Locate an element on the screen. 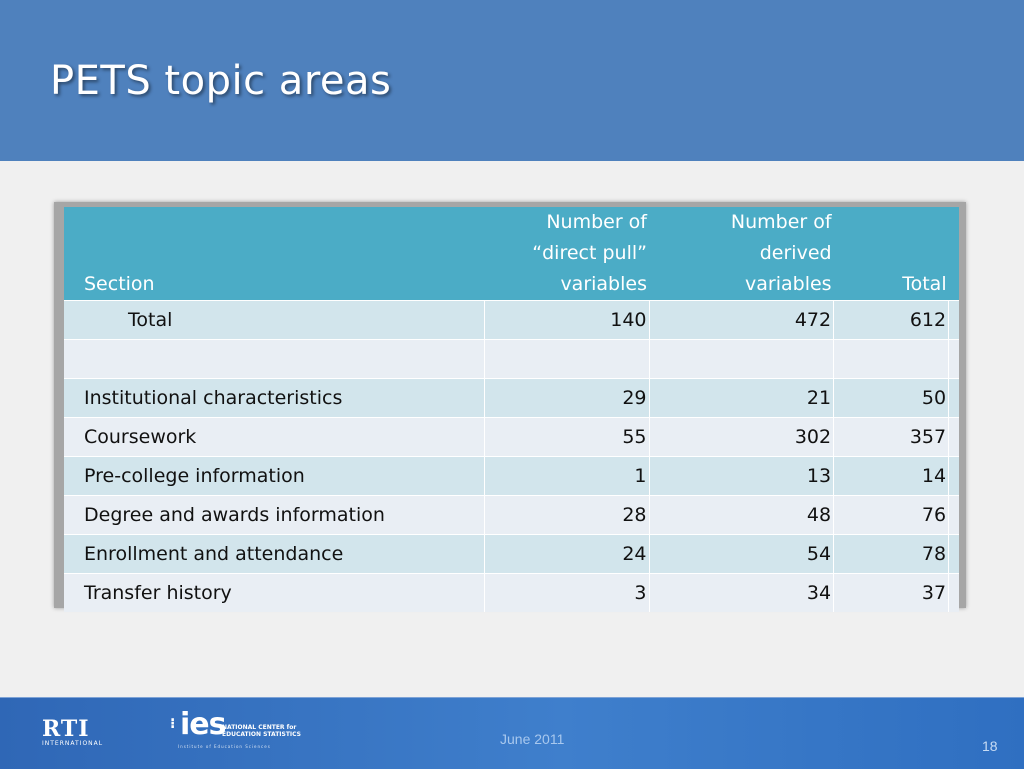 The image size is (1024, 769). page-number: 18 is located at coordinates (990, 746).